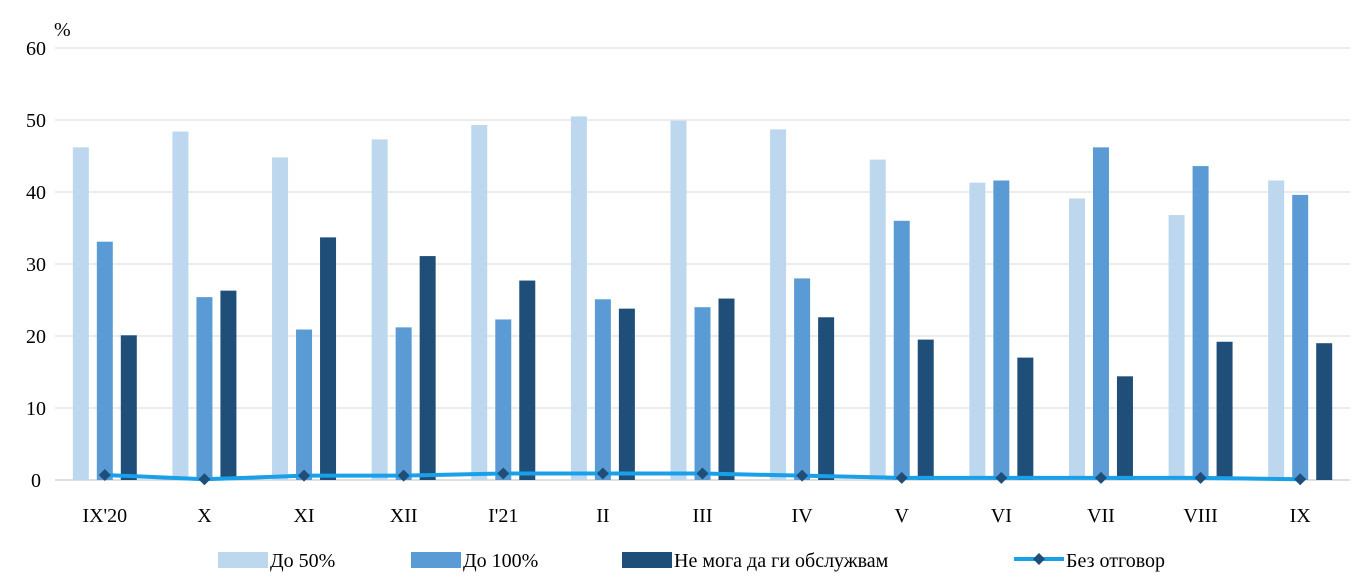 The image size is (1355, 581). What do you see at coordinates (104, 516) in the screenshot?
I see `x-tick-label: IX'20` at bounding box center [104, 516].